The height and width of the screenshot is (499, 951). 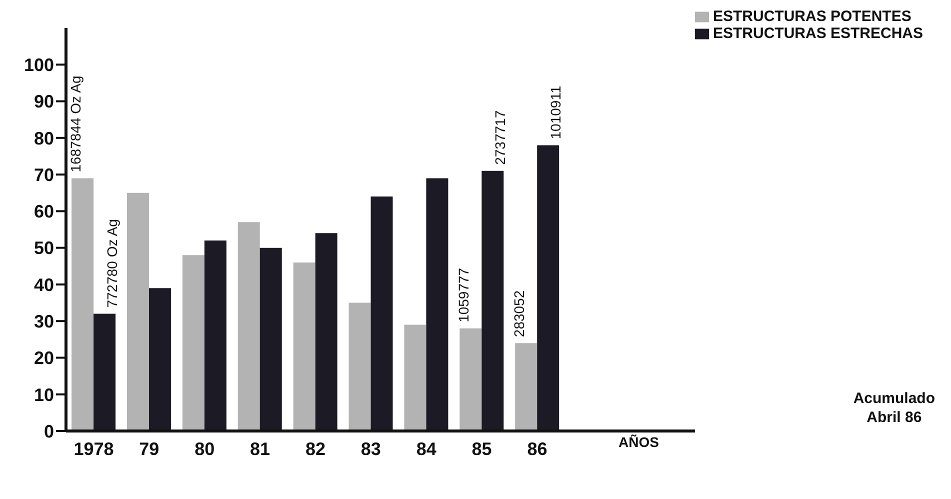 I want to click on y-tick-label: 10, so click(x=44, y=394).